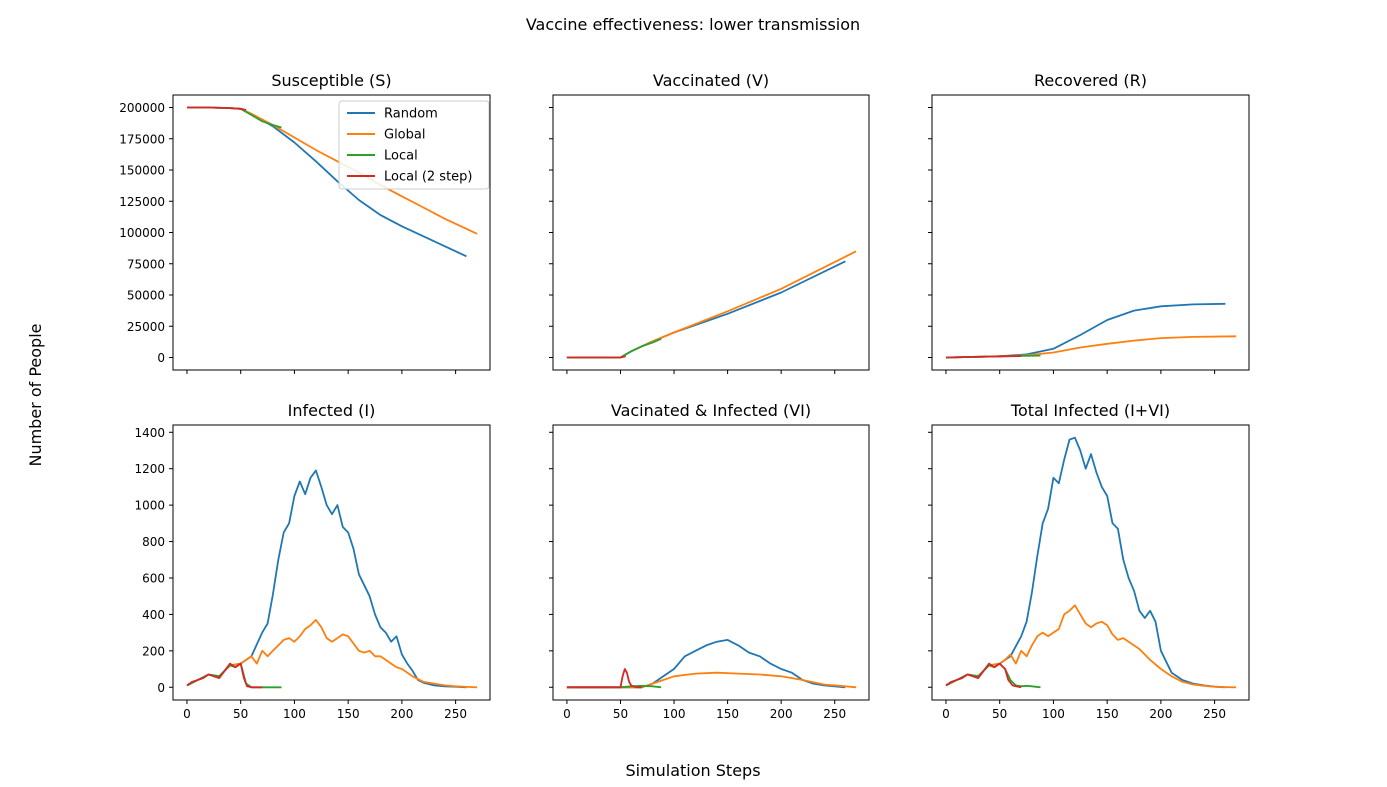  Describe the element at coordinates (153, 578) in the screenshot. I see `y-tick-label: 600` at that location.